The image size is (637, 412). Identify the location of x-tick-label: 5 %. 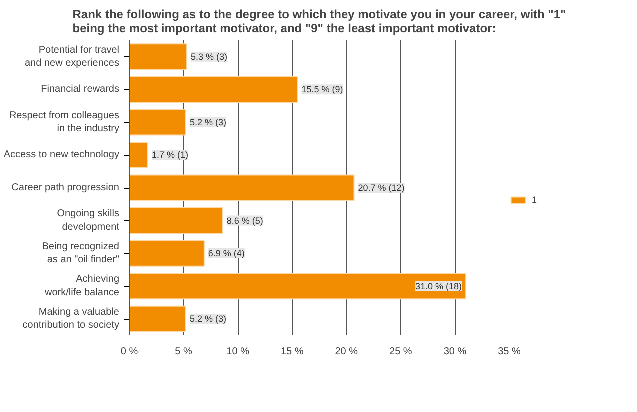
(184, 352).